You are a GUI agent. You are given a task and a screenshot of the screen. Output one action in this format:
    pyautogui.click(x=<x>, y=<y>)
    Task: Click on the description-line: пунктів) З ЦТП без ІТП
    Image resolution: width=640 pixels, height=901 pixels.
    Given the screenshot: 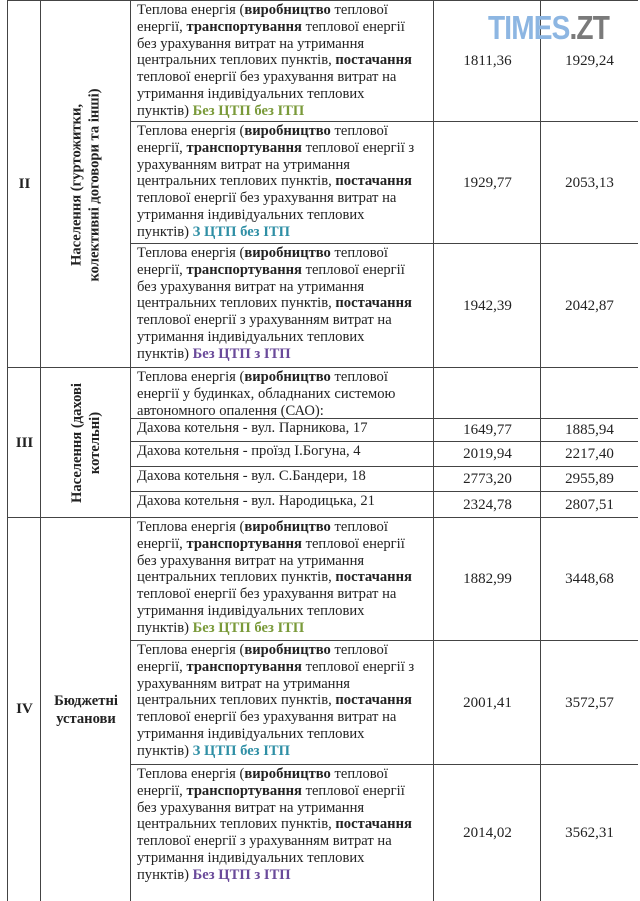 What is the action you would take?
    pyautogui.click(x=285, y=232)
    